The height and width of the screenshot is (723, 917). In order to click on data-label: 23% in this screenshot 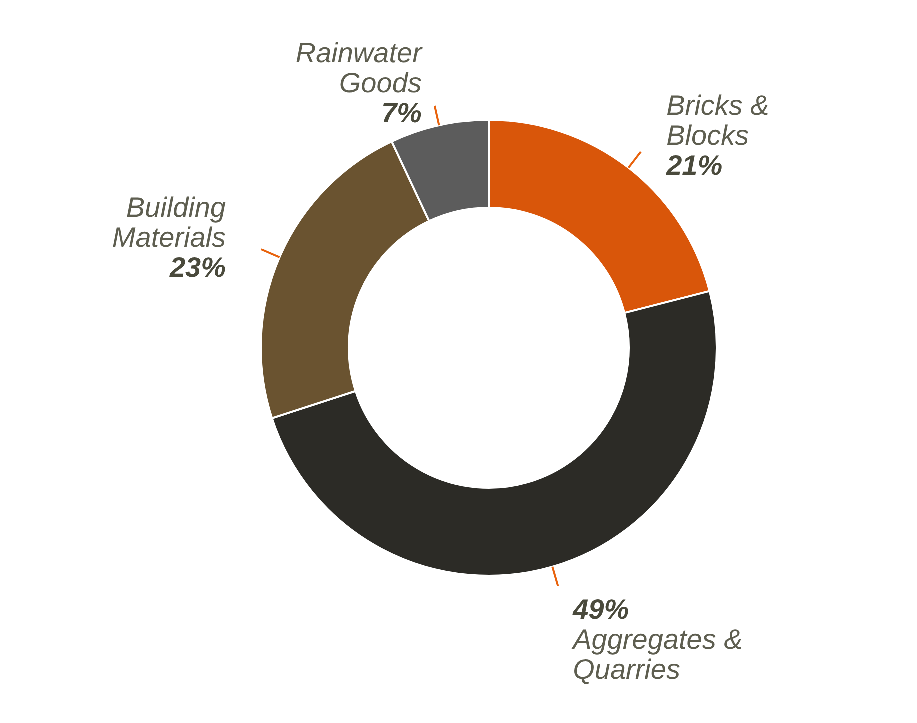, I will do `click(197, 267)`.